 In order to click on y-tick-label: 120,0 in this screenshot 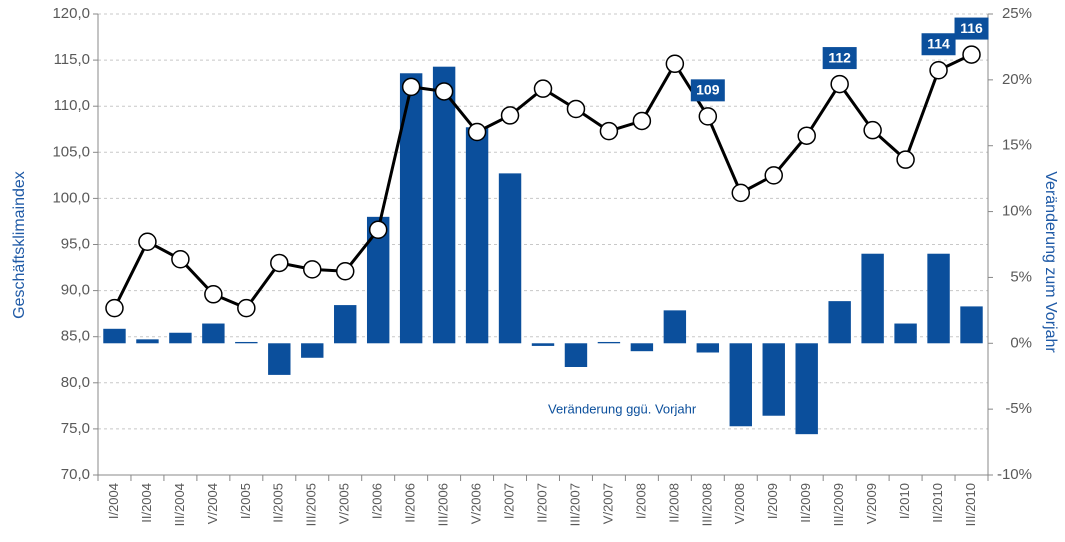, I will do `click(71, 13)`.